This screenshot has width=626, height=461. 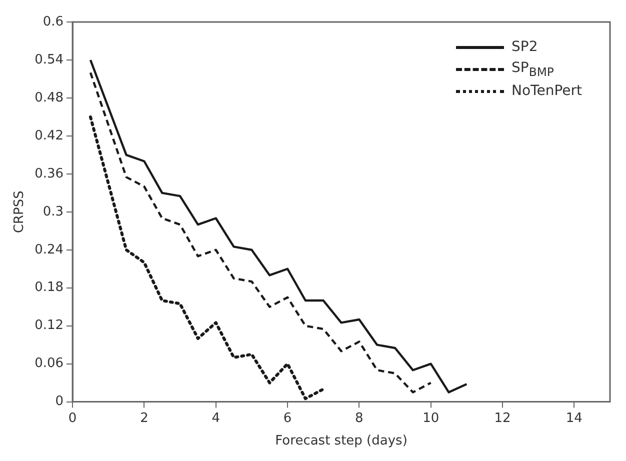 What do you see at coordinates (341, 441) in the screenshot?
I see `x-axis-title: Forecast step (days)` at bounding box center [341, 441].